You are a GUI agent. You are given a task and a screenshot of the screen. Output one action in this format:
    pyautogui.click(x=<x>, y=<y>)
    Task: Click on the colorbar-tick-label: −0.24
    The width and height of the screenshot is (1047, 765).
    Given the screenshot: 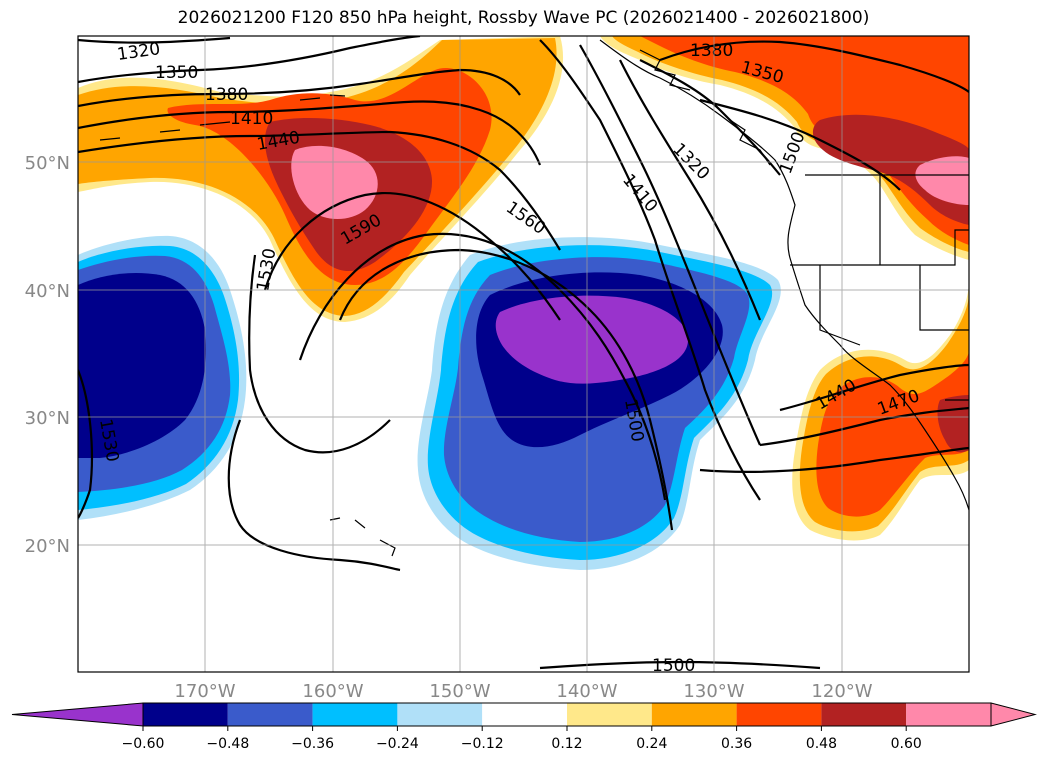 What is the action you would take?
    pyautogui.click(x=397, y=744)
    